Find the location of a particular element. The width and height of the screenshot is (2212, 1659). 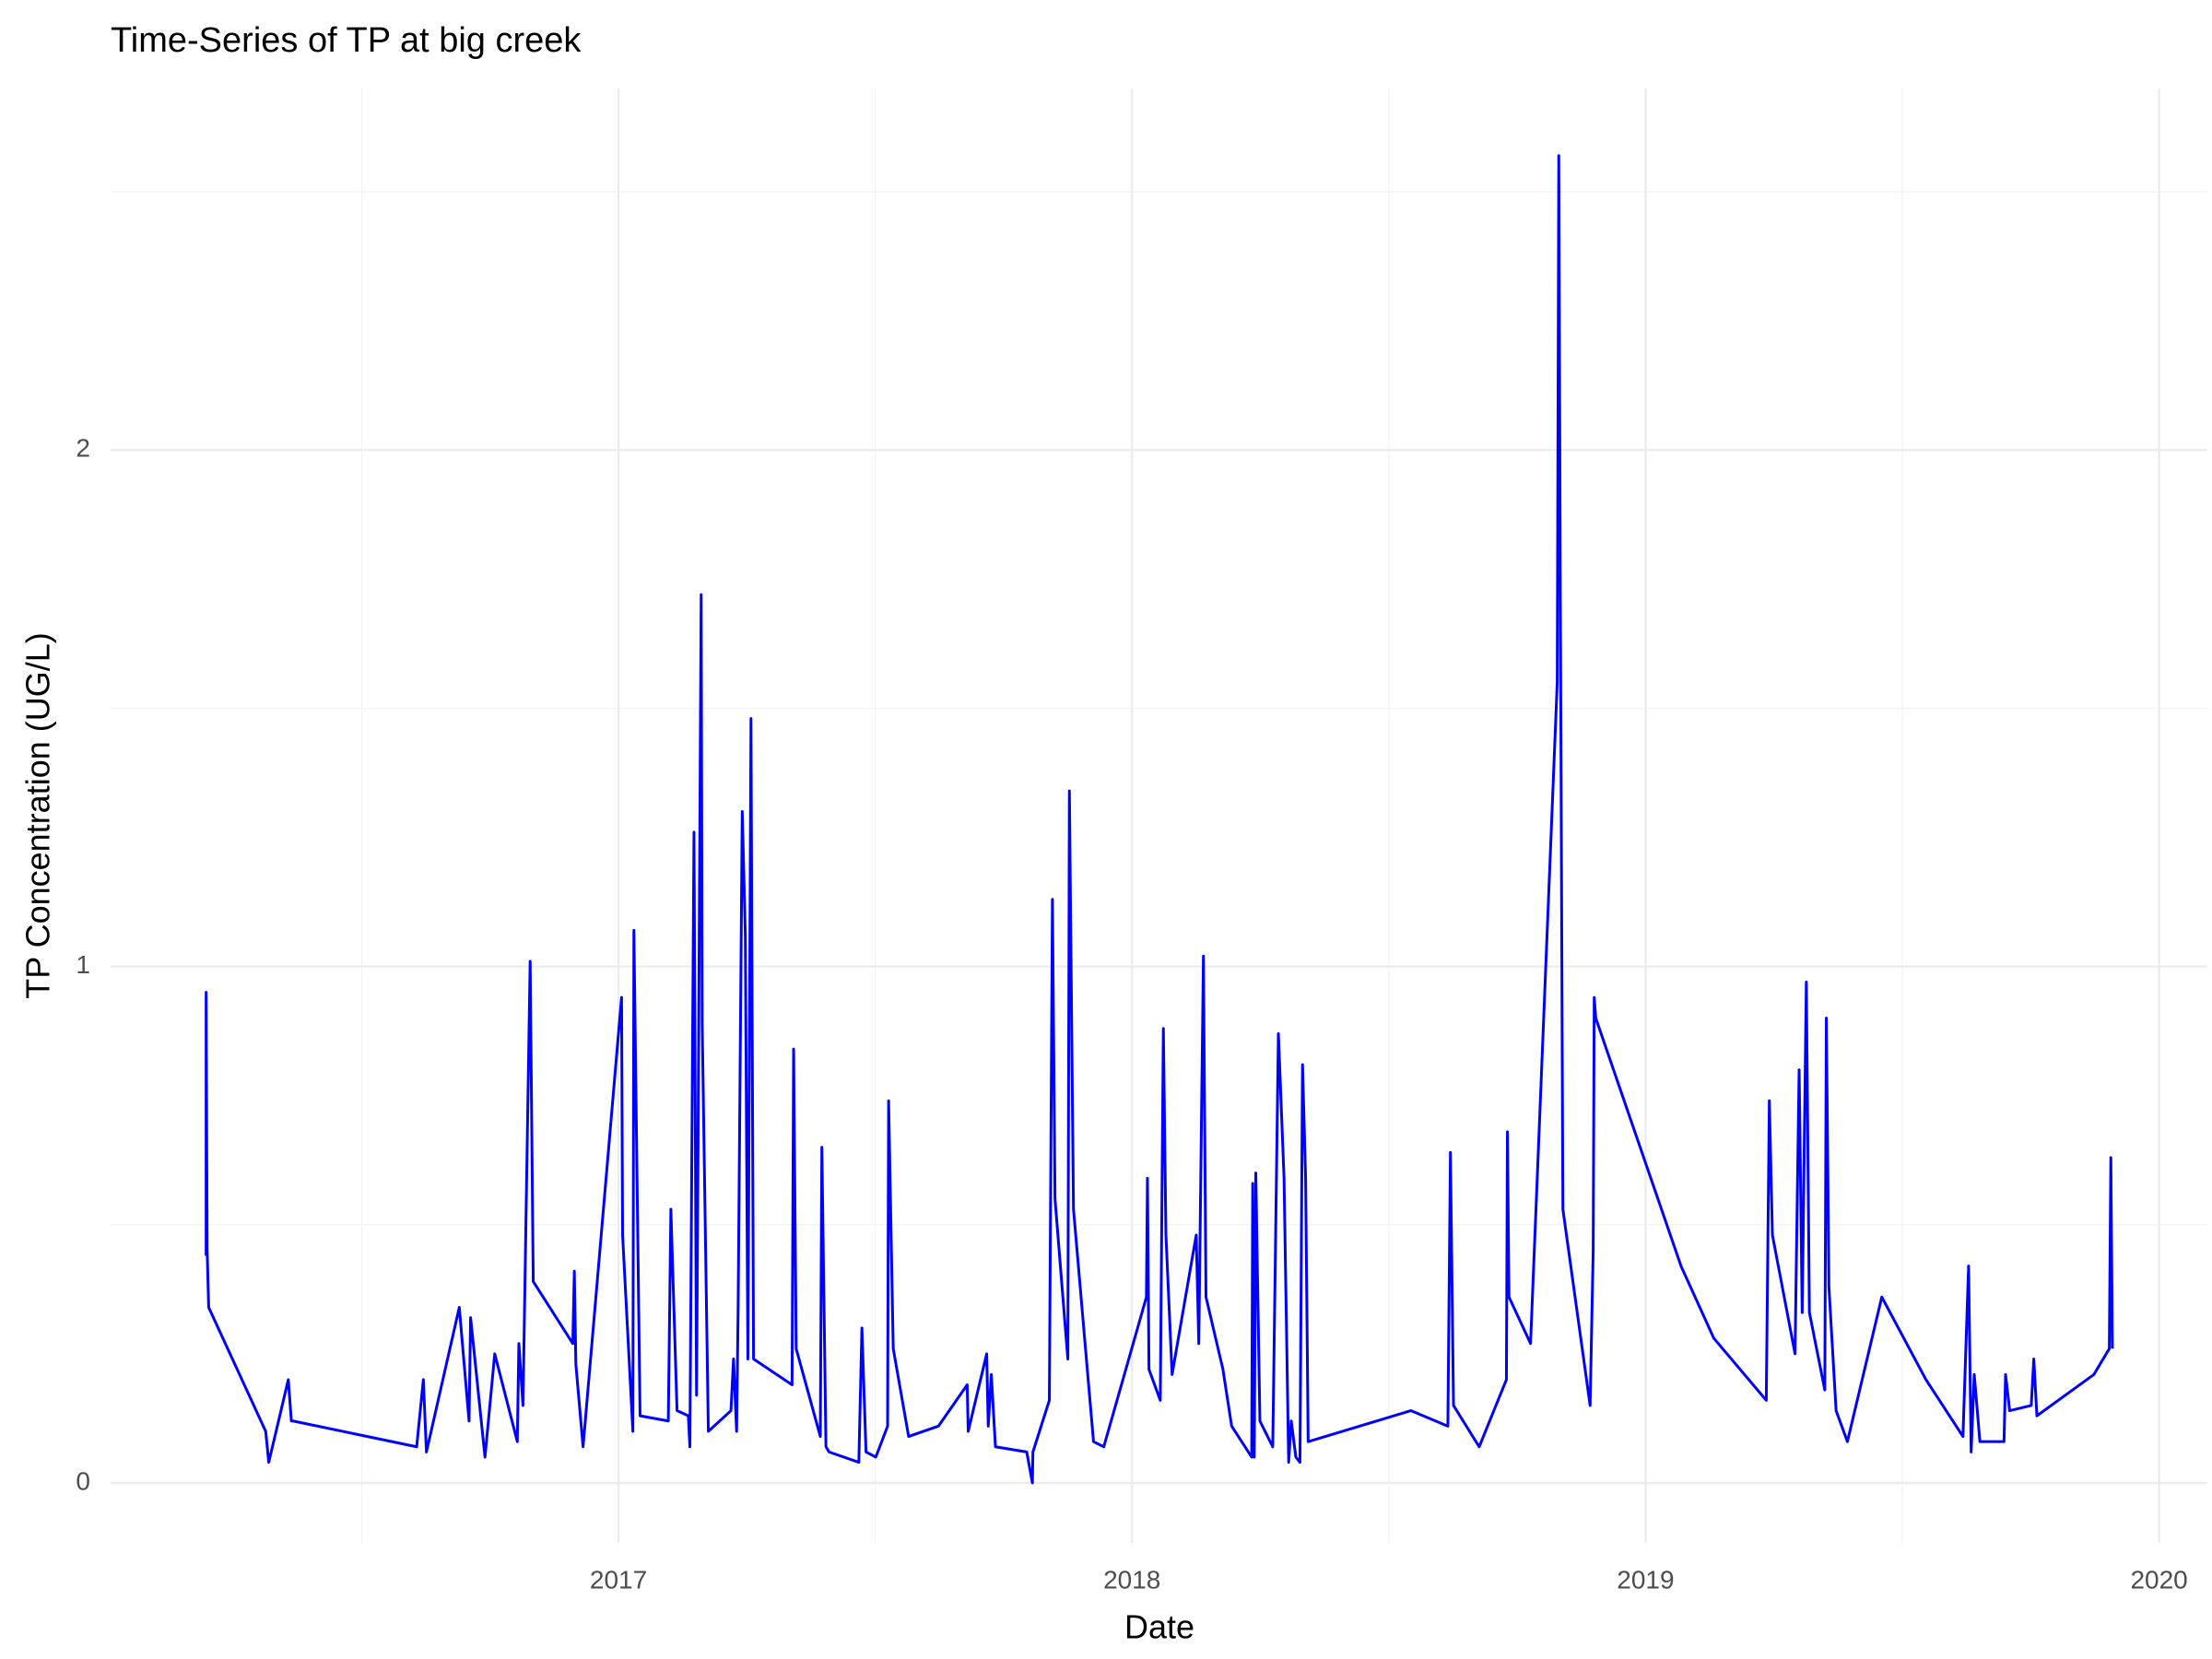

y-tick-label: 2 is located at coordinates (83, 448).